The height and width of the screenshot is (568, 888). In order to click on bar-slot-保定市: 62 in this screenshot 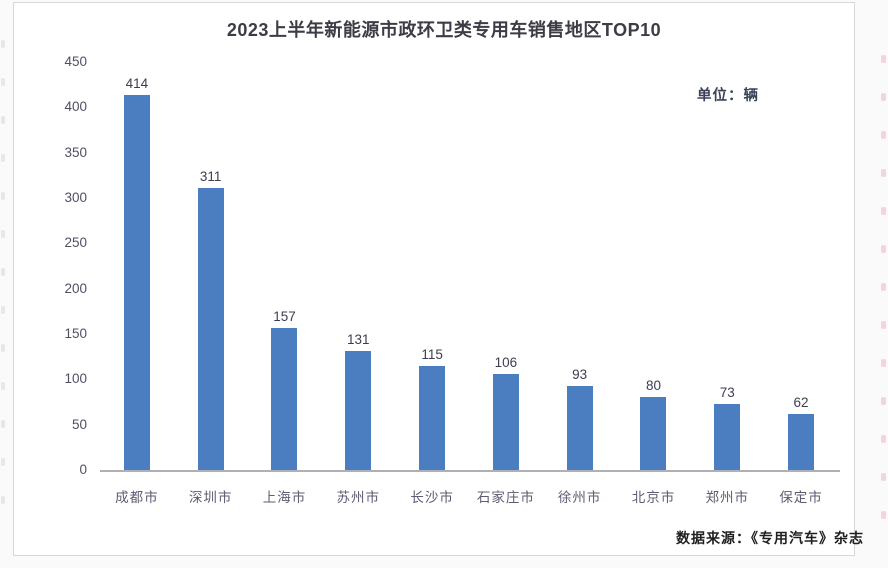, I will do `click(801, 432)`.